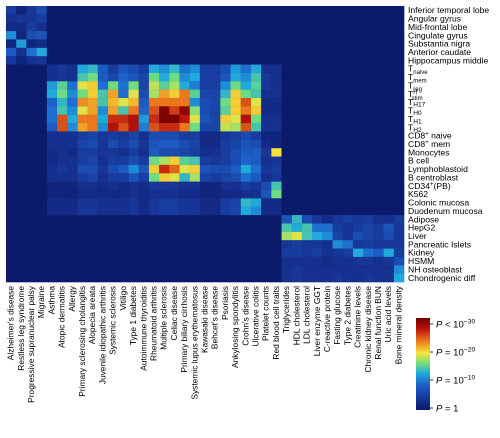 The width and height of the screenshot is (500, 438). I want to click on column-label: Progressive supranuclear palsy, so click(31, 344).